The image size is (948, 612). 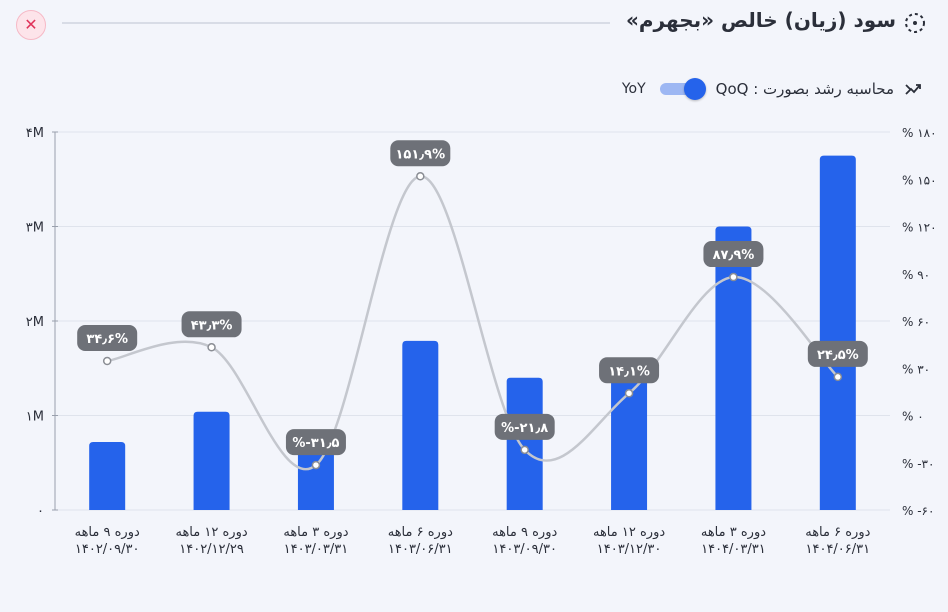 I want to click on growth-data-label: ۳۴٫۶%, so click(x=107, y=339).